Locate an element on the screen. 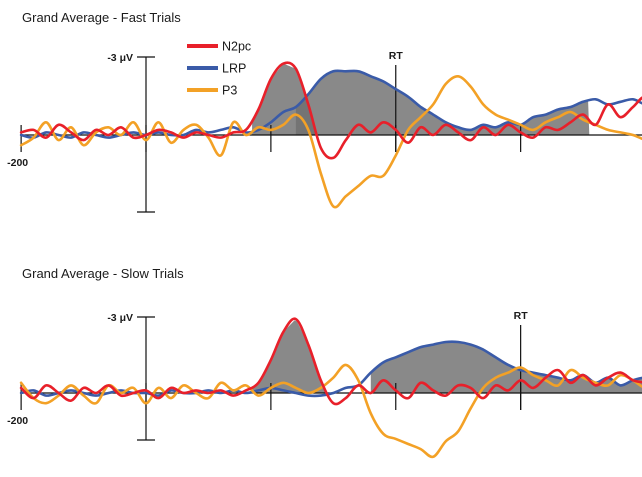 The image size is (642, 477). chart-title: Grand Average - Fast Trials is located at coordinates (101, 17).